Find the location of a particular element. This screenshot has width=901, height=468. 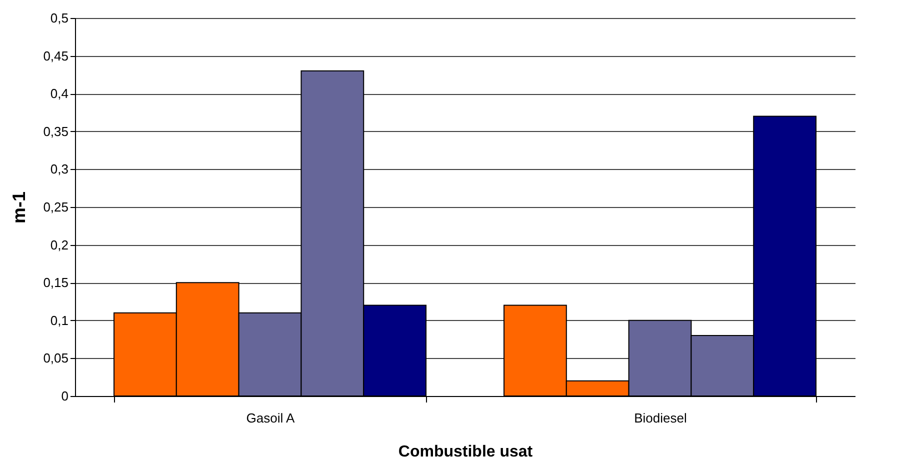

x-axis-title: Combustible usat is located at coordinates (466, 452).